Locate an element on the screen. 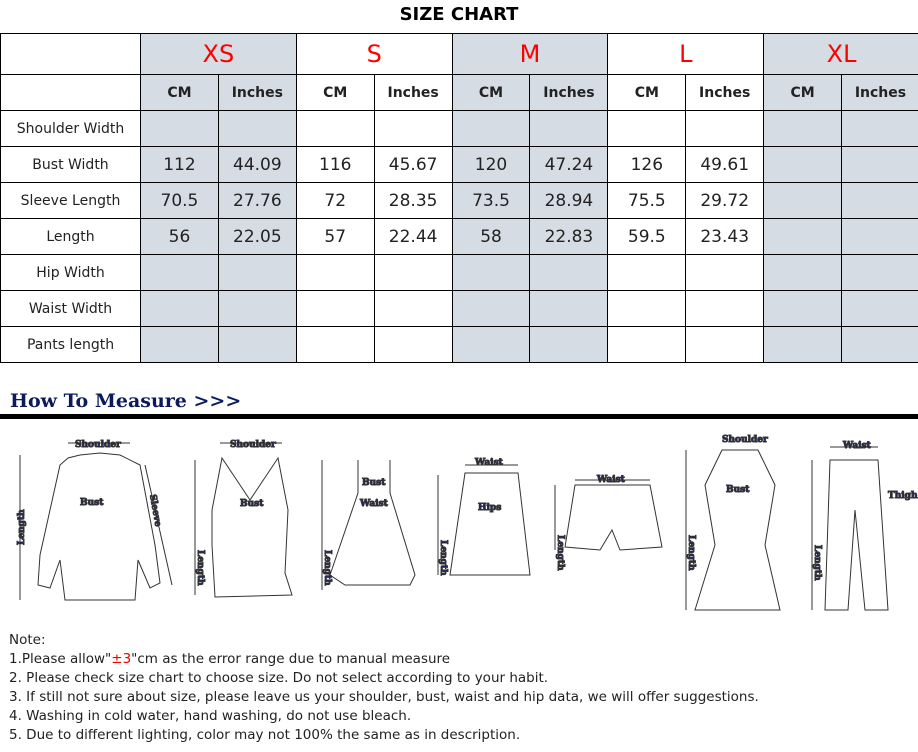 This screenshot has height=752, width=918. table-cell: 73.5 is located at coordinates (491, 200).